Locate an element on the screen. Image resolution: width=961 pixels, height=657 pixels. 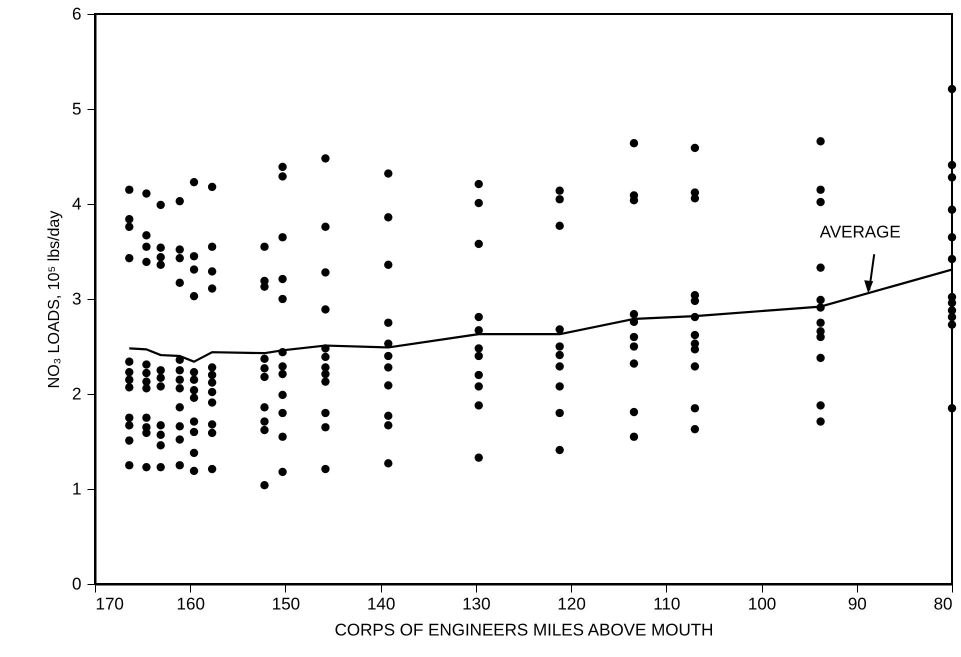
x-tick-label: 160 is located at coordinates (190, 604).